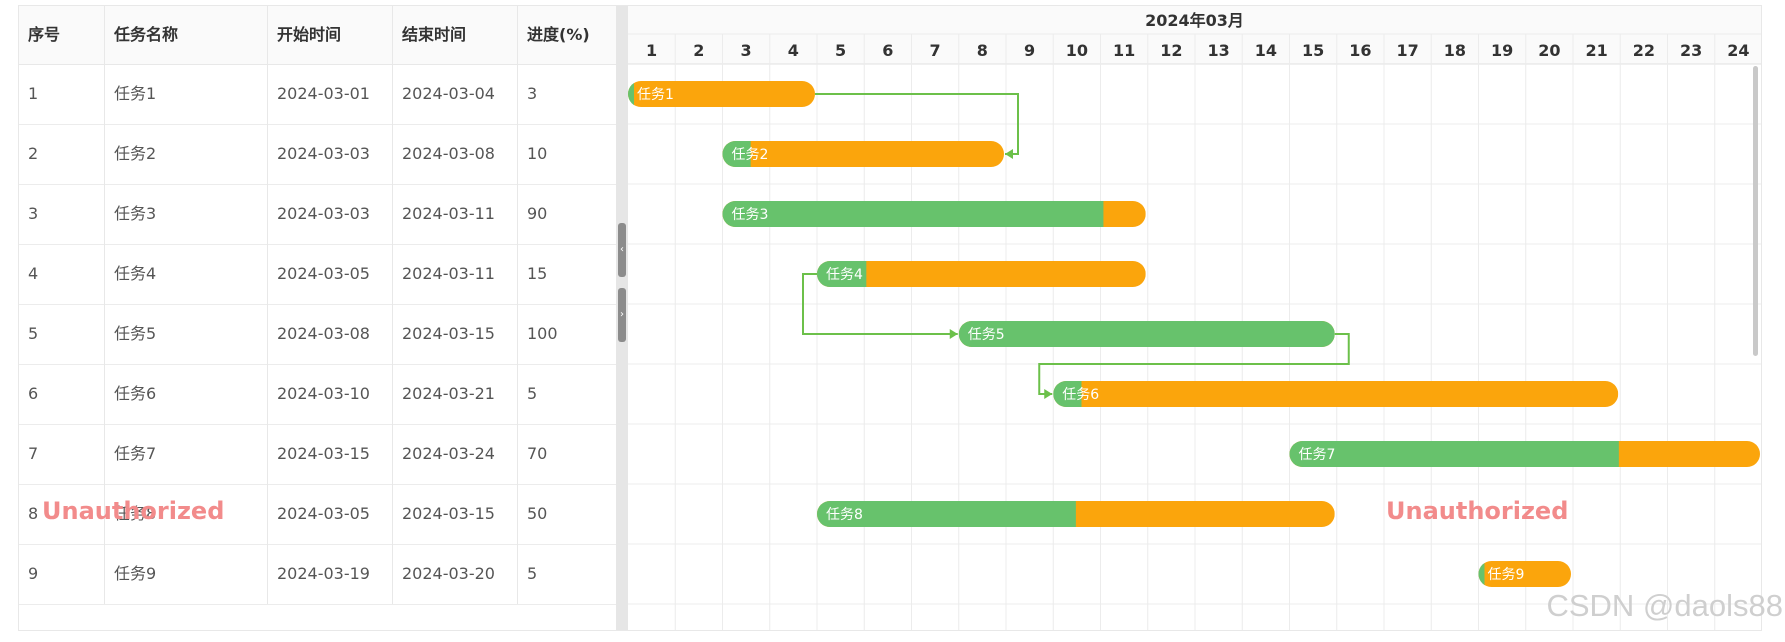 The image size is (1785, 642). Describe the element at coordinates (750, 155) in the screenshot. I see `task-bar-label: 任务2` at that location.